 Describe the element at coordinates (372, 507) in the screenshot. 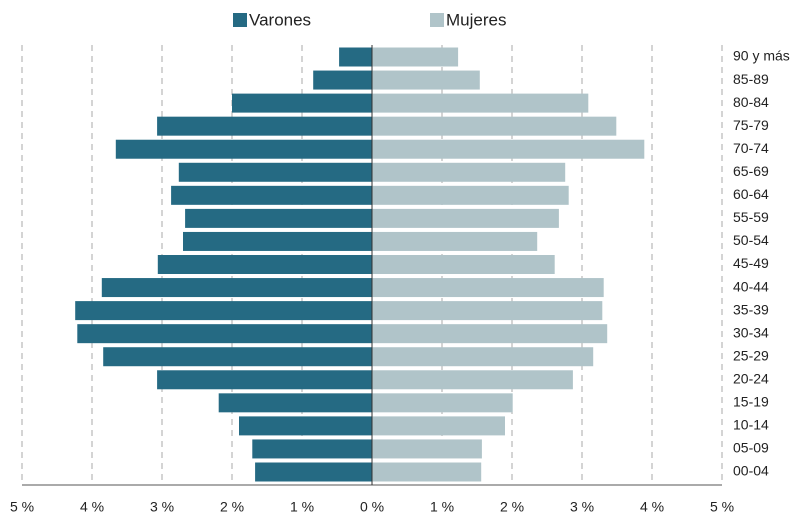

I see `x-tick-label: 0 %` at that location.